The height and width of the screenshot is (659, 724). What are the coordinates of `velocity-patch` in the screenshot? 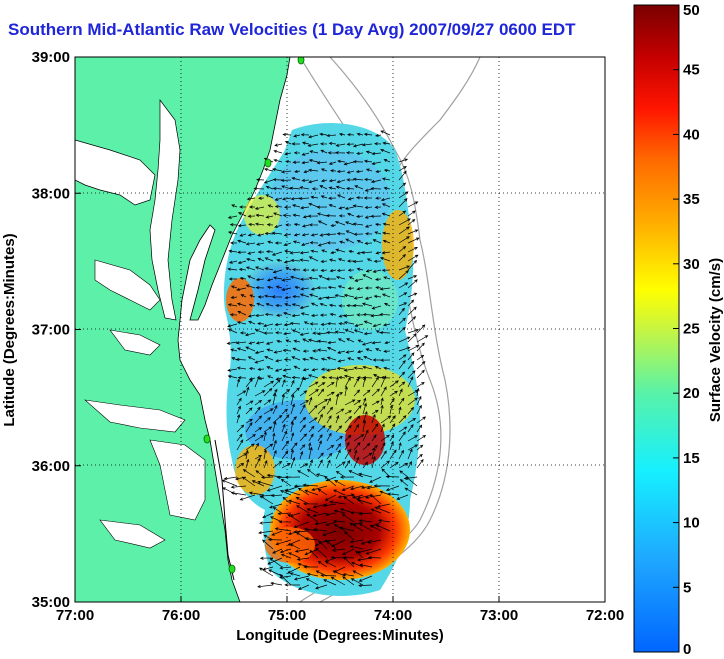 It's located at (255, 470).